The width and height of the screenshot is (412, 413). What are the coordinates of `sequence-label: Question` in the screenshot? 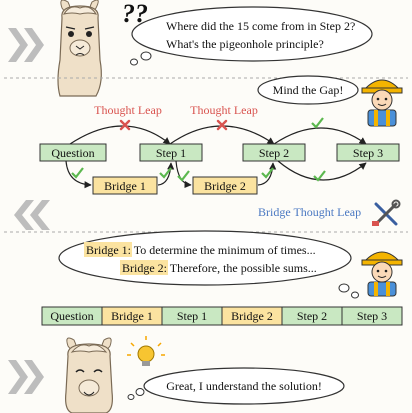 It's located at (71, 316).